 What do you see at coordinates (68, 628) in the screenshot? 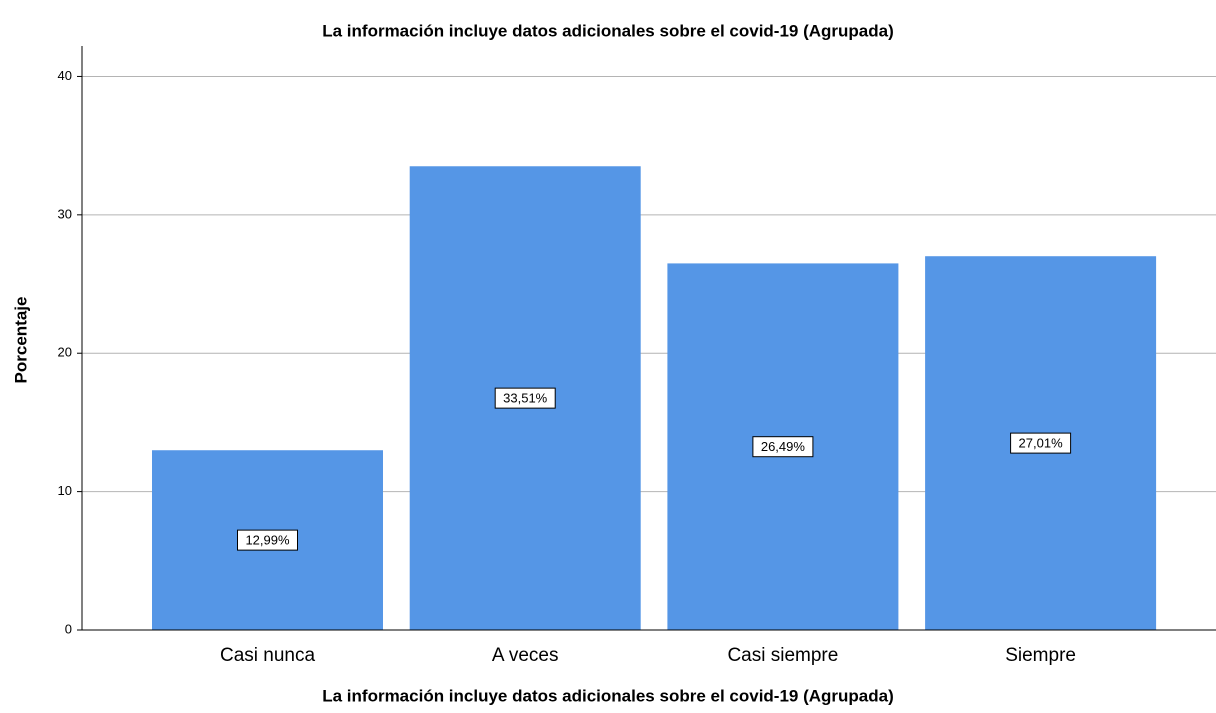
I see `y-tick-label: 0` at bounding box center [68, 628].